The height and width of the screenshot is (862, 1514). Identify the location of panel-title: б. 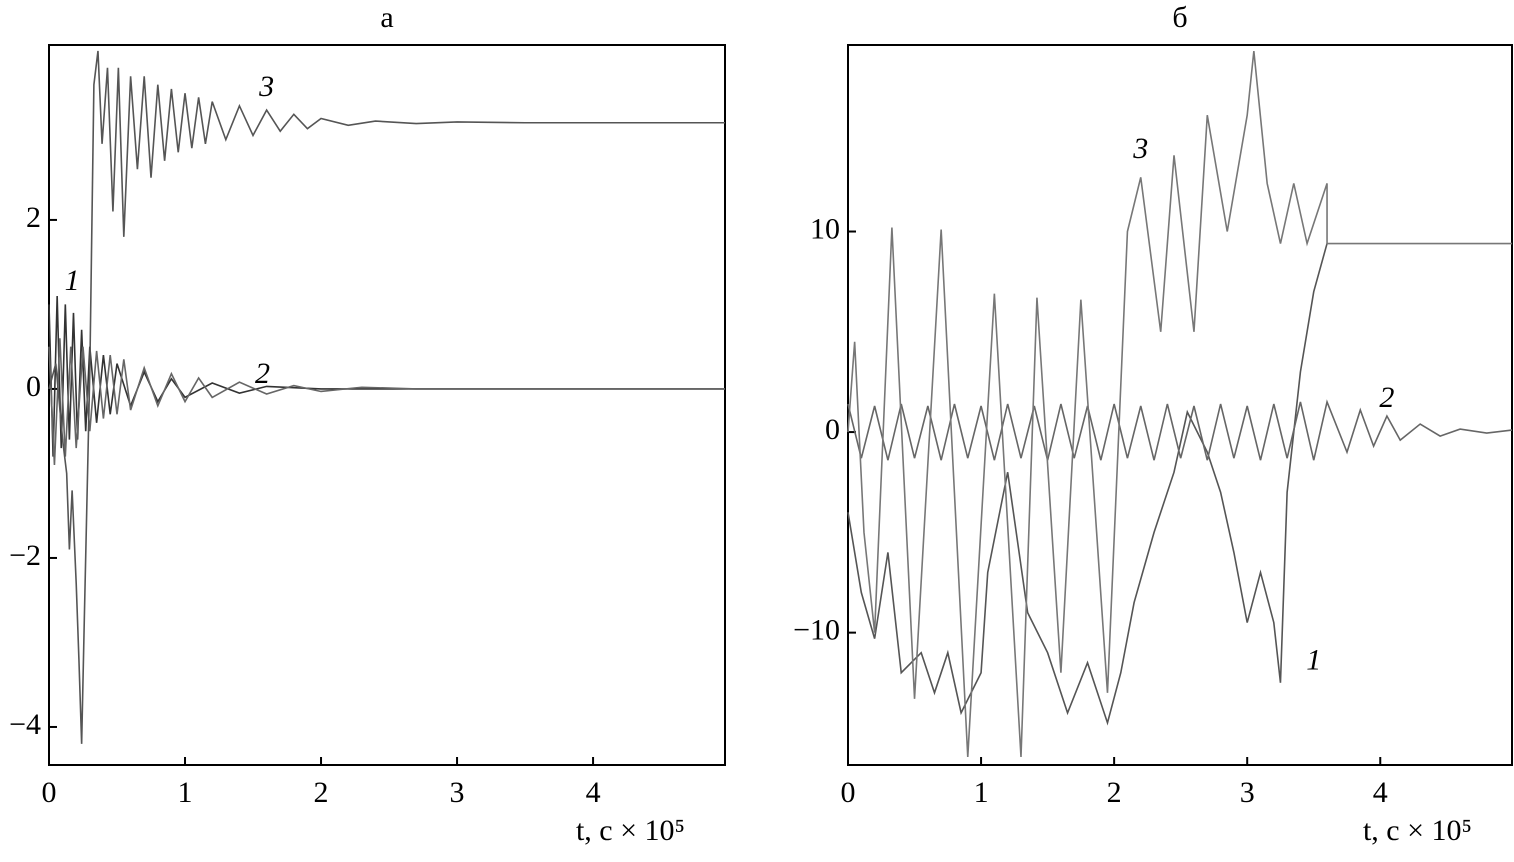
(1179, 17).